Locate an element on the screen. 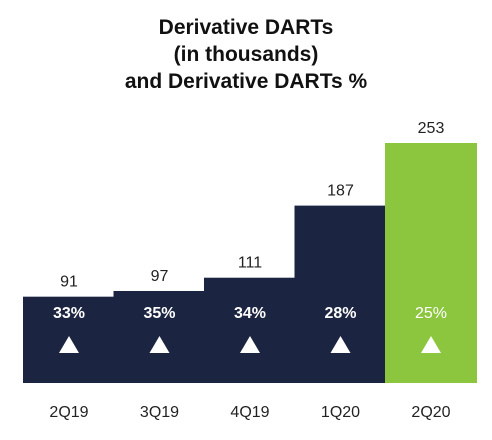 The height and width of the screenshot is (440, 492). percent-label-2Q20: 25% is located at coordinates (431, 313).